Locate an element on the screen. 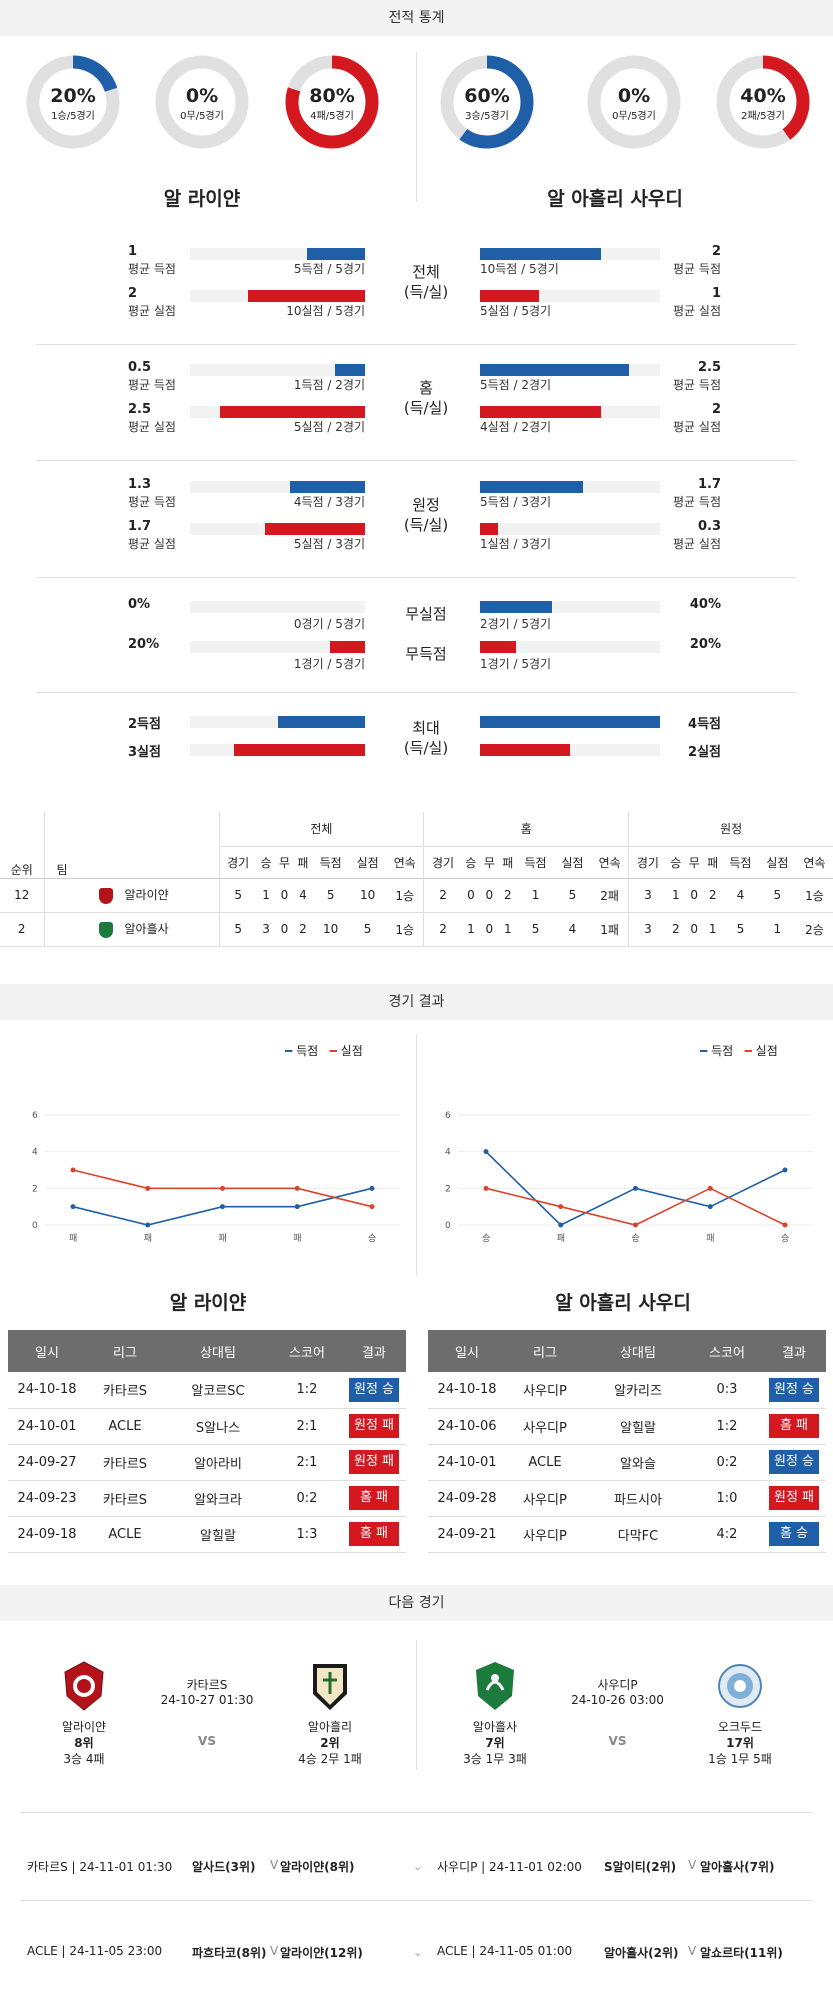 The image size is (833, 1995). results-row: 24-10-01 ACLE 알와슬 0:2 원정 승 is located at coordinates (627, 1462).